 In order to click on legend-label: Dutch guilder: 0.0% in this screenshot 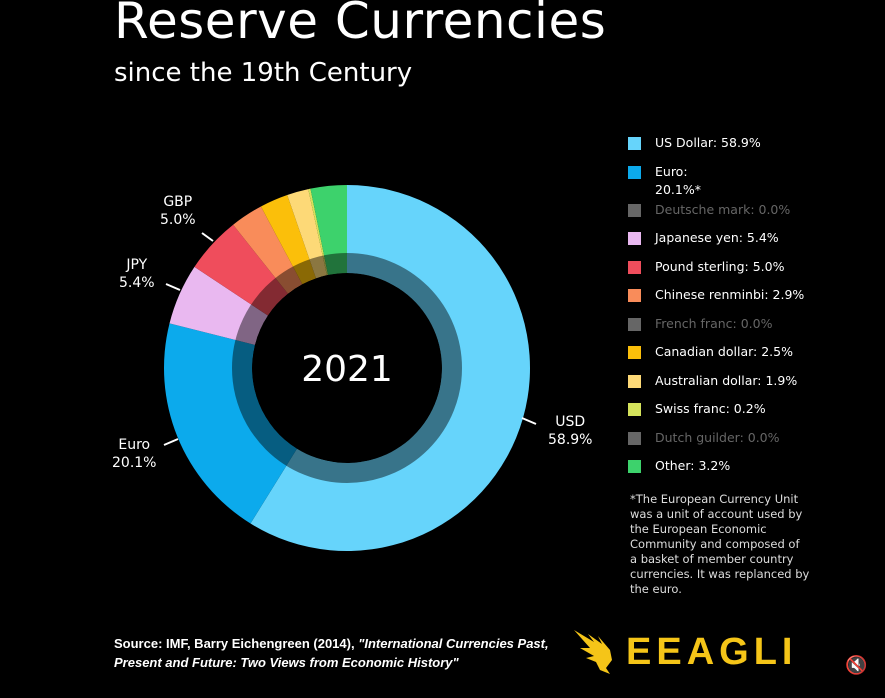, I will do `click(717, 437)`.